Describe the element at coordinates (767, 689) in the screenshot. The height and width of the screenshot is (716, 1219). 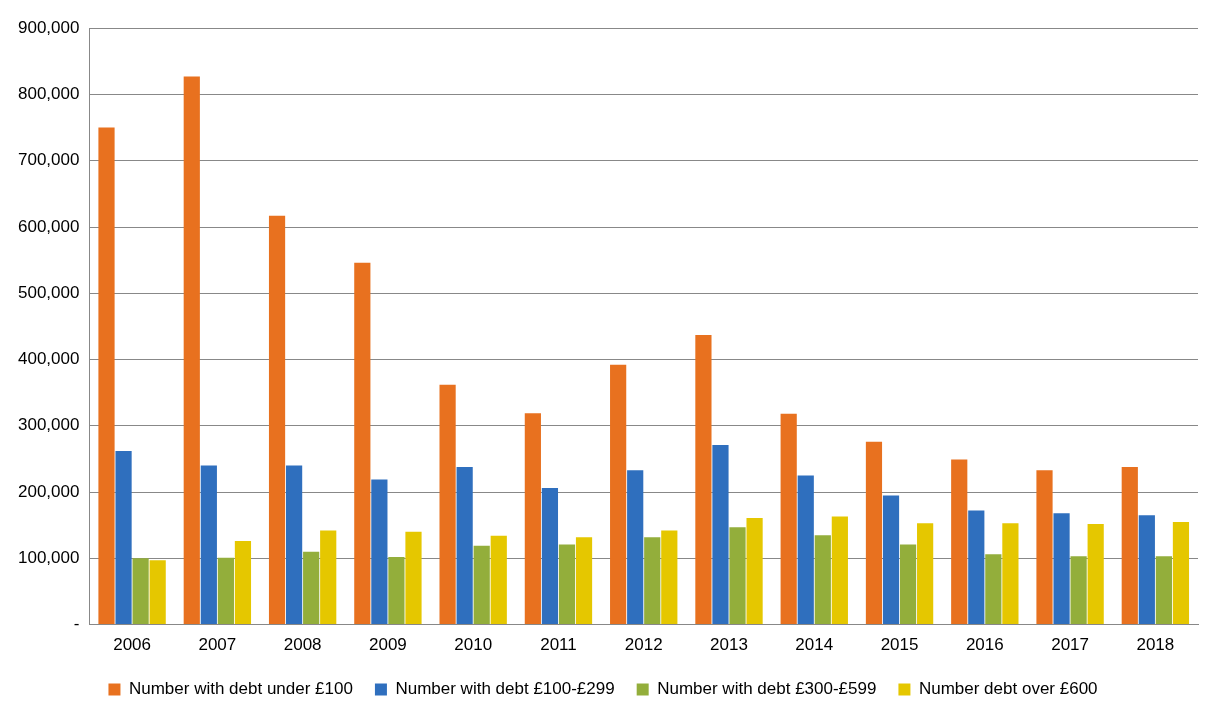
I see `legend-label: Number with debt £300-£599` at that location.